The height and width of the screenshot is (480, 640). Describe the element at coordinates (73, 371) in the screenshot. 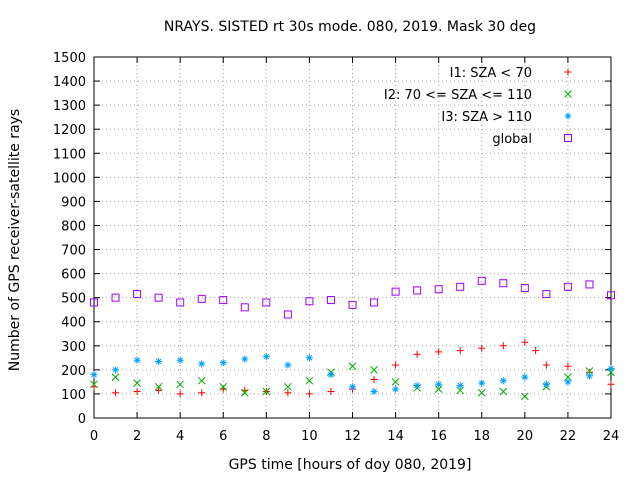

I see `y-tick-label: 200` at that location.